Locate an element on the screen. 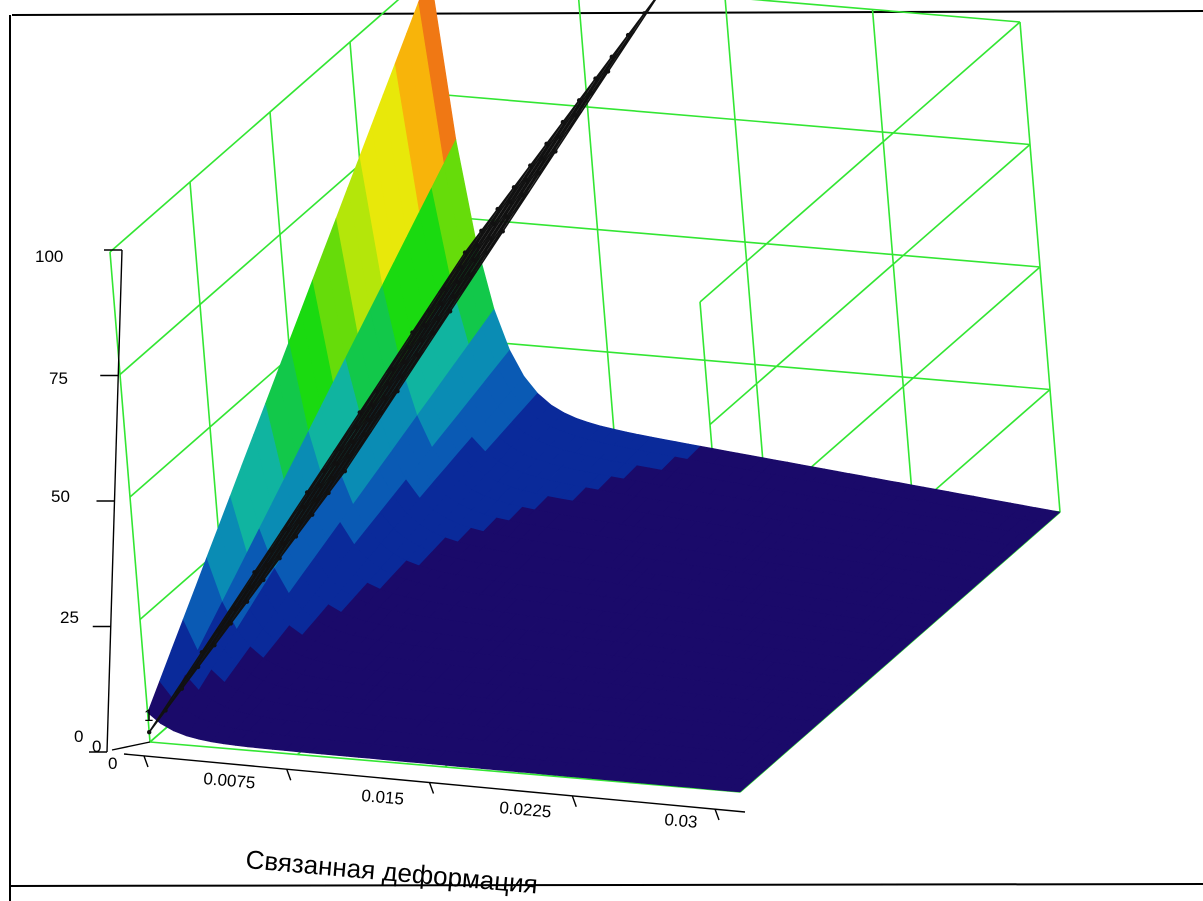 The height and width of the screenshot is (901, 1203). z-tick-50: 50 is located at coordinates (60, 496).